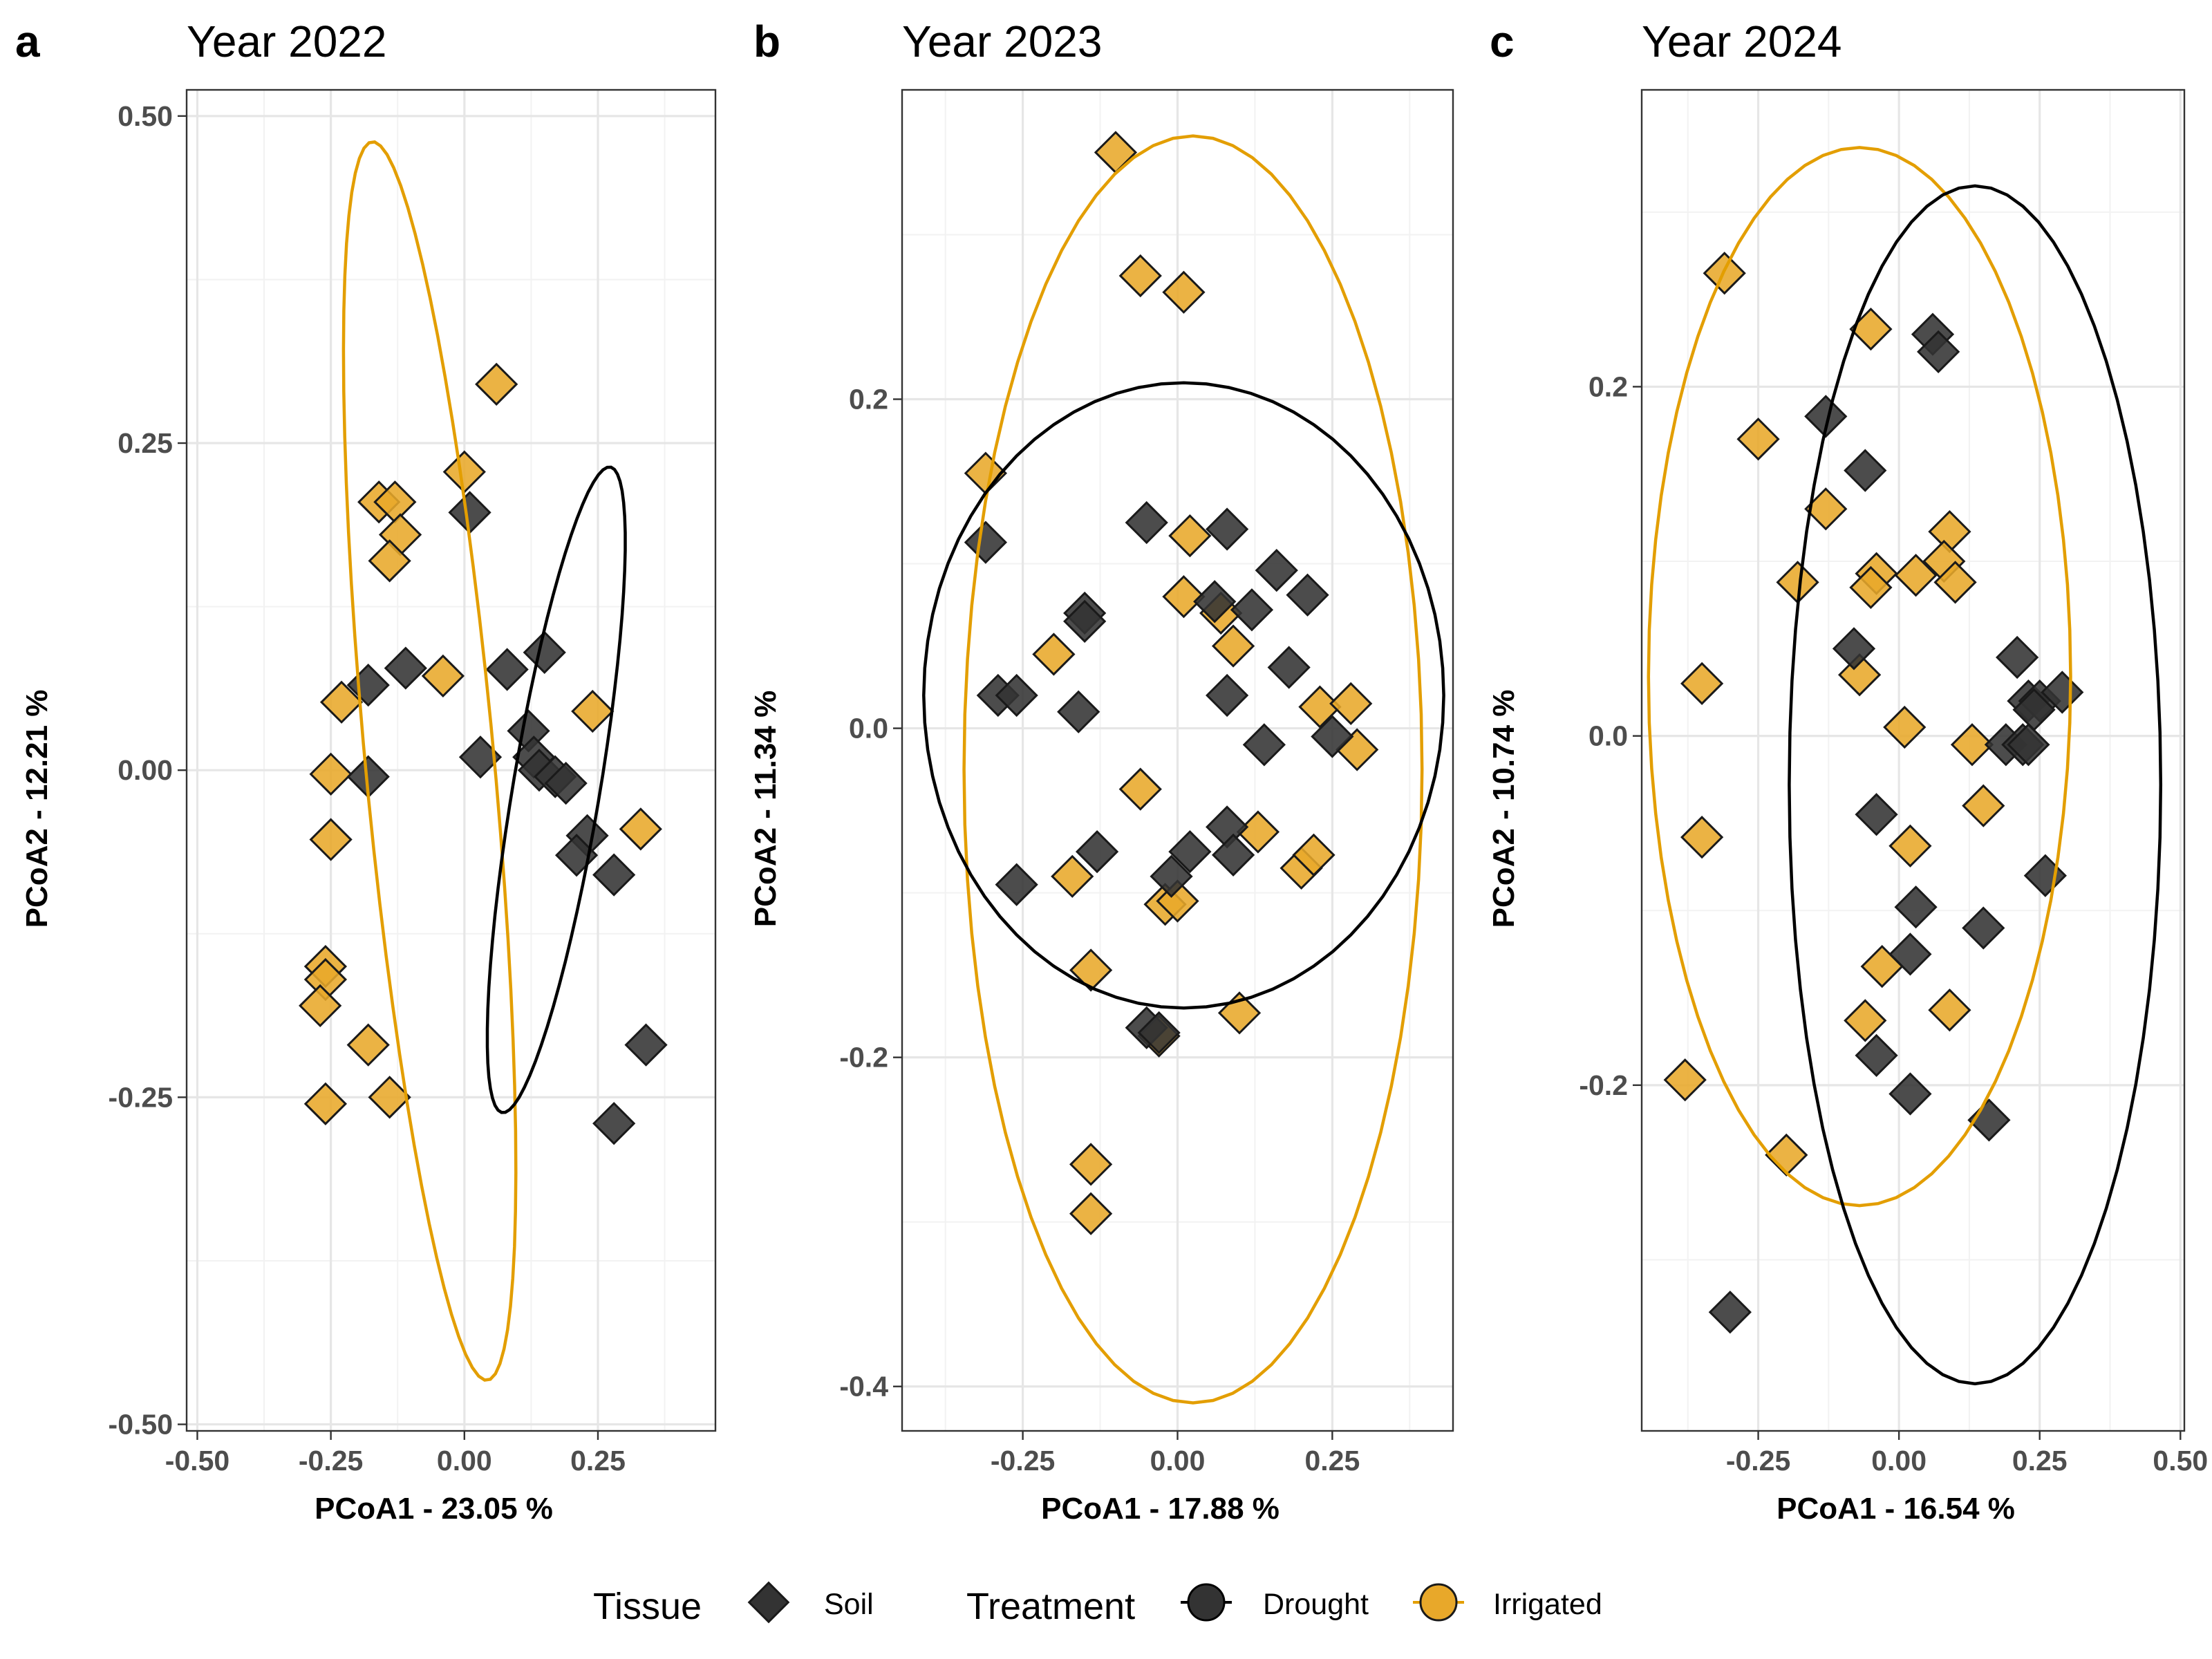  Describe the element at coordinates (1002, 41) in the screenshot. I see `panel-title: Year 2023` at that location.